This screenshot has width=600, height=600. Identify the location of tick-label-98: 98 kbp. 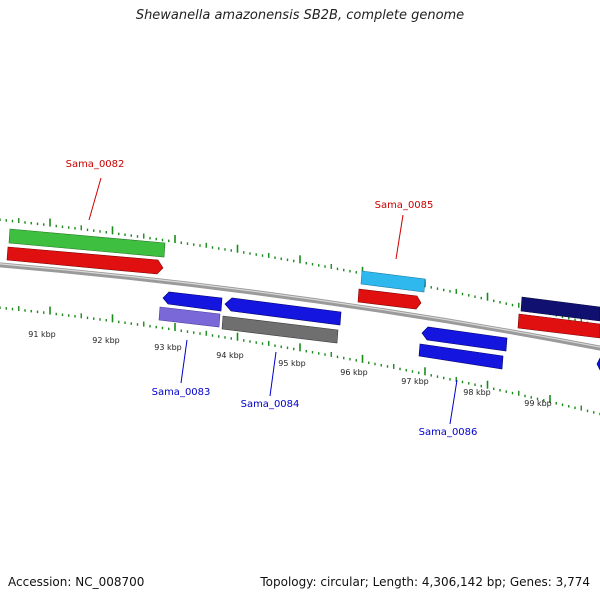
(477, 392).